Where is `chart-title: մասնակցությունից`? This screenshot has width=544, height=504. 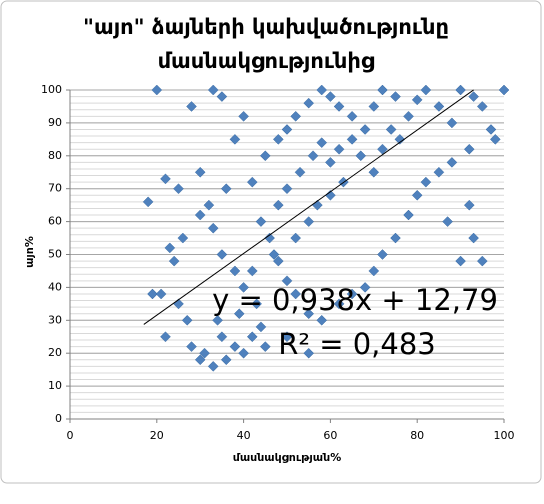 chart-title: մասնակցությունից is located at coordinates (266, 61).